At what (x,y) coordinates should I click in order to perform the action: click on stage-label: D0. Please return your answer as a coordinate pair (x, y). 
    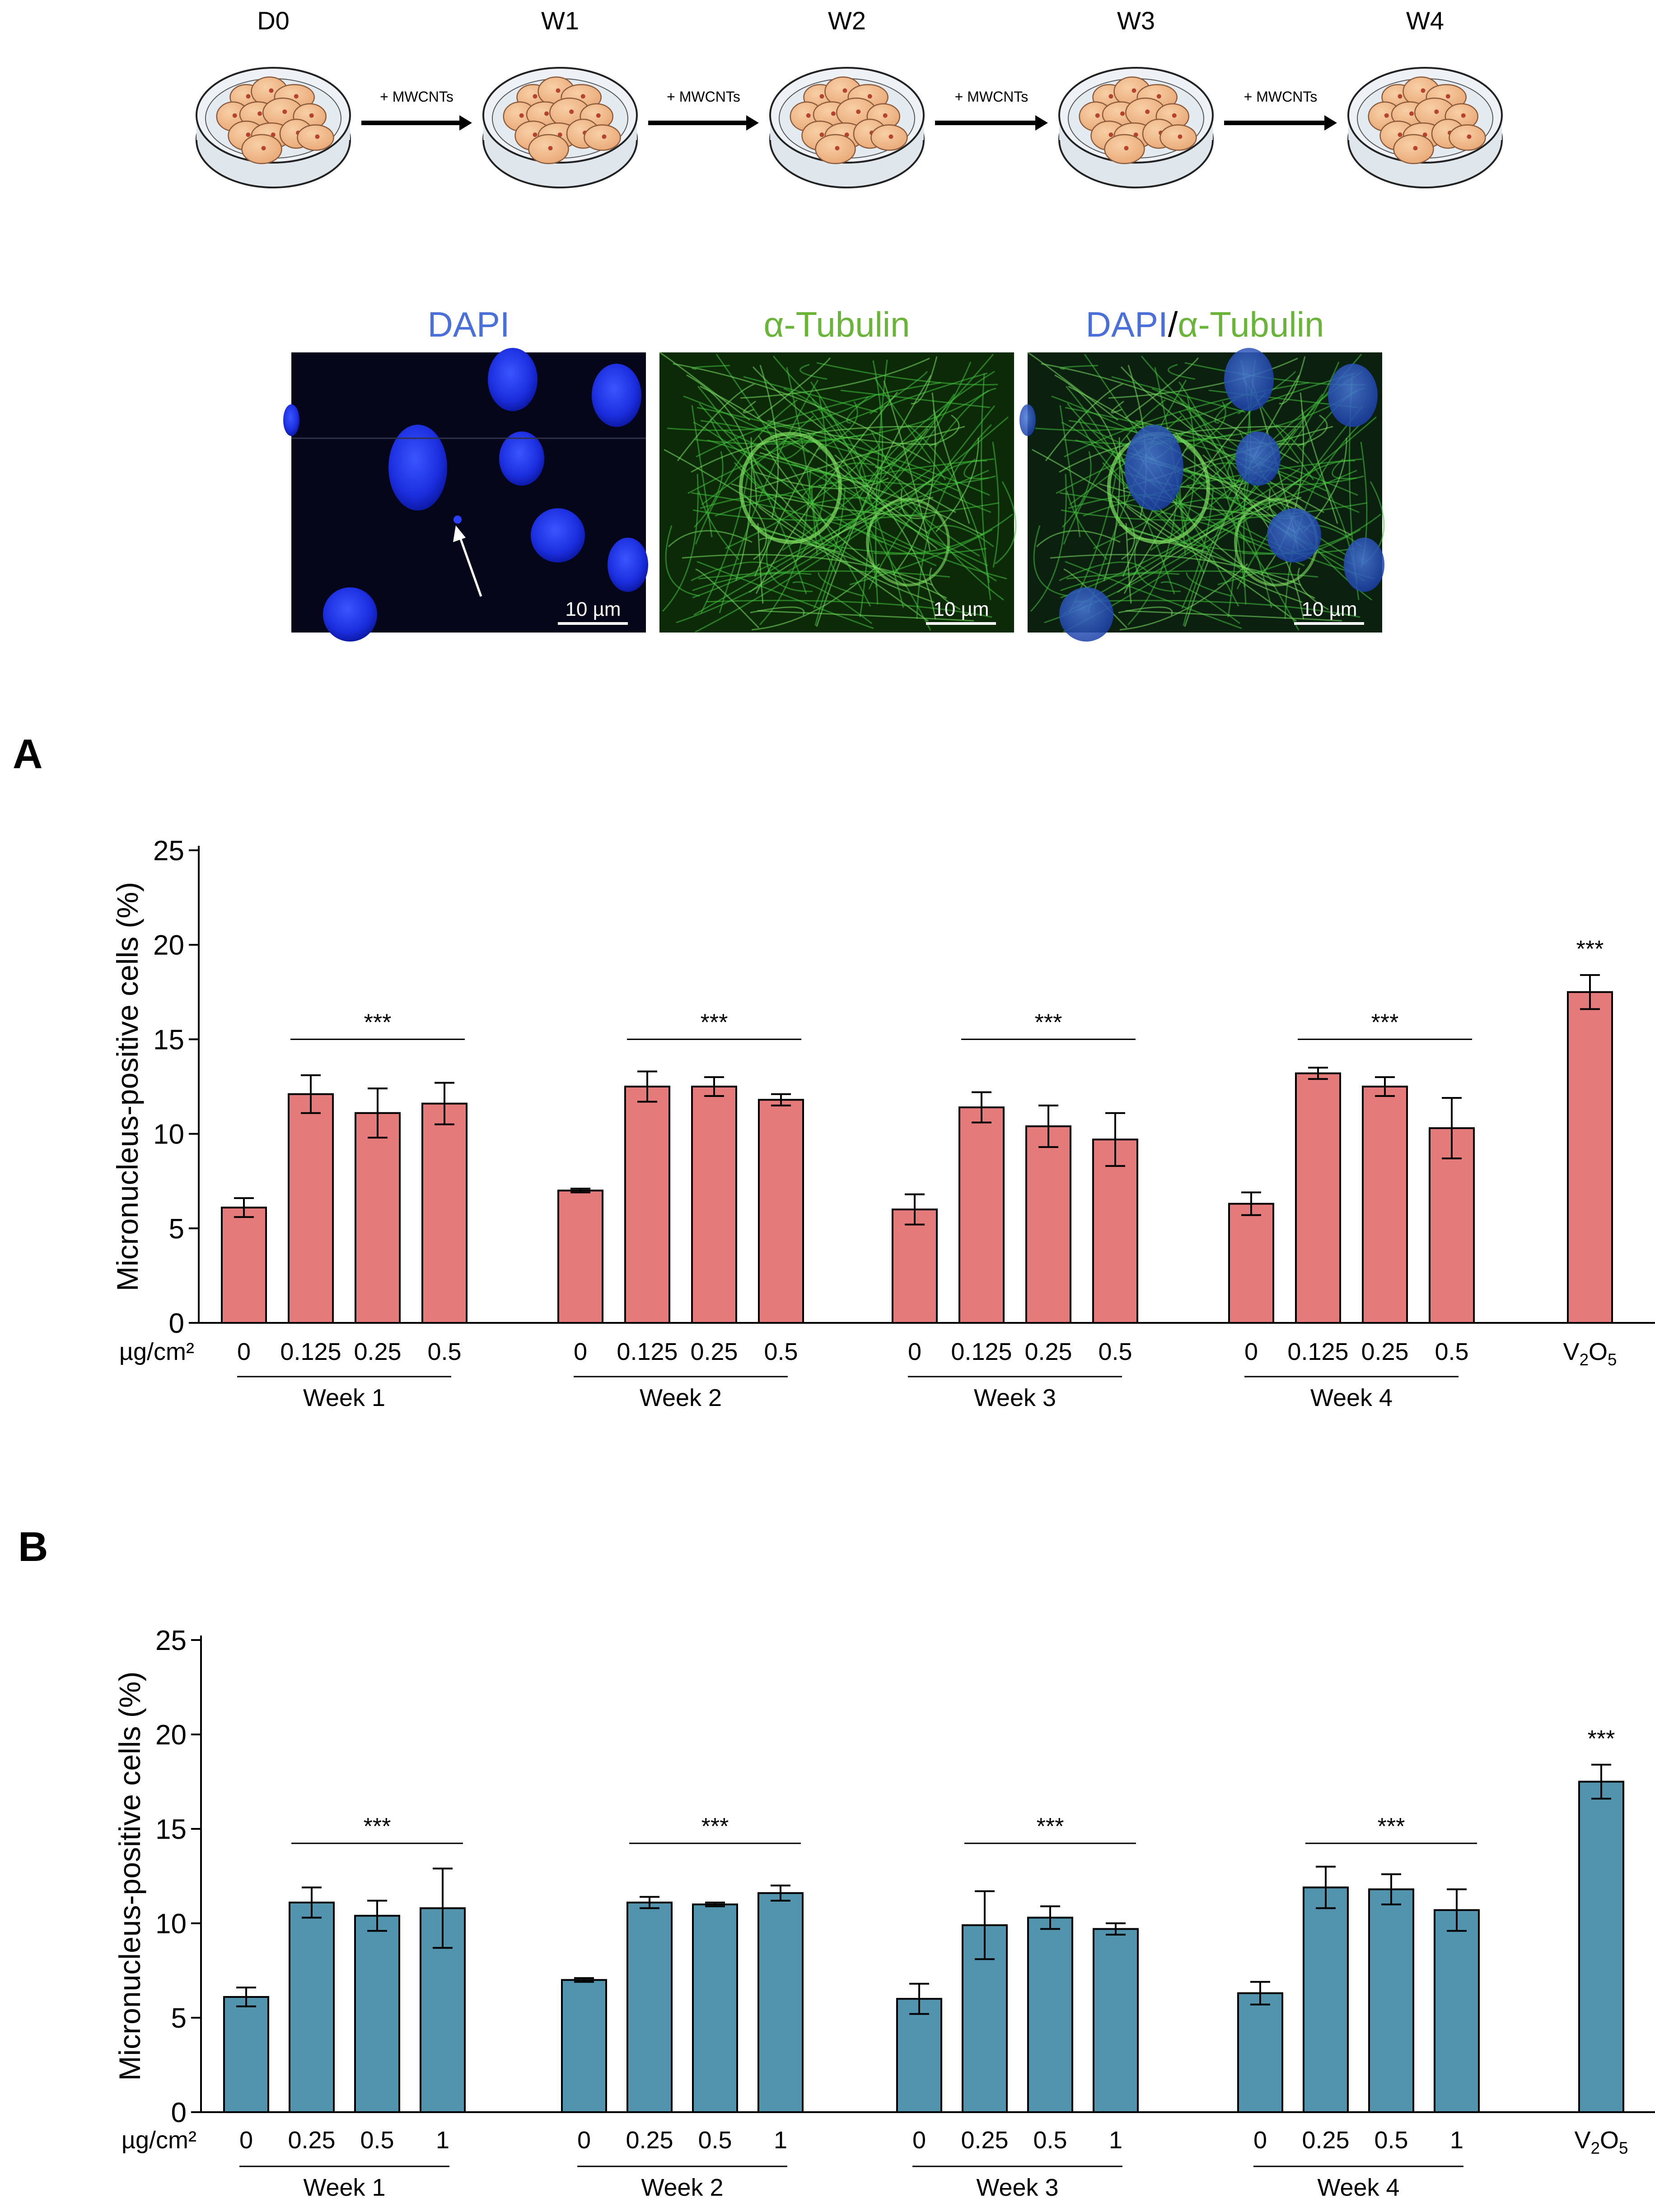
    Looking at the image, I should click on (273, 20).